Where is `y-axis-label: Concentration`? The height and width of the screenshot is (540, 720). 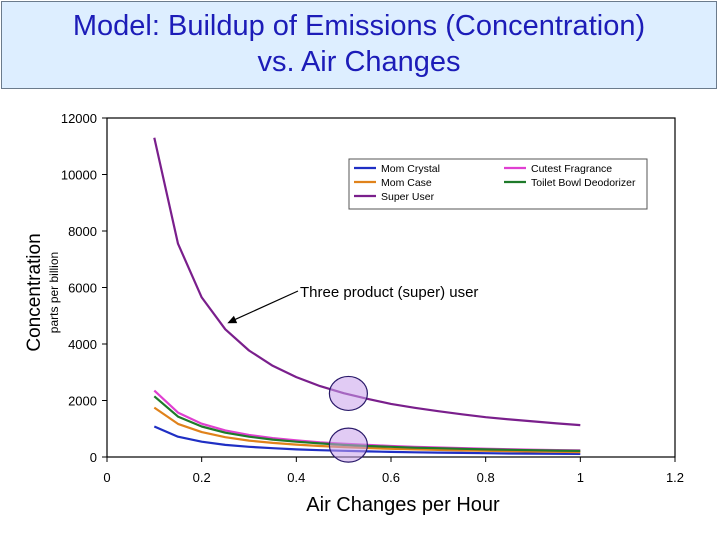
y-axis-label: Concentration is located at coordinates (34, 292).